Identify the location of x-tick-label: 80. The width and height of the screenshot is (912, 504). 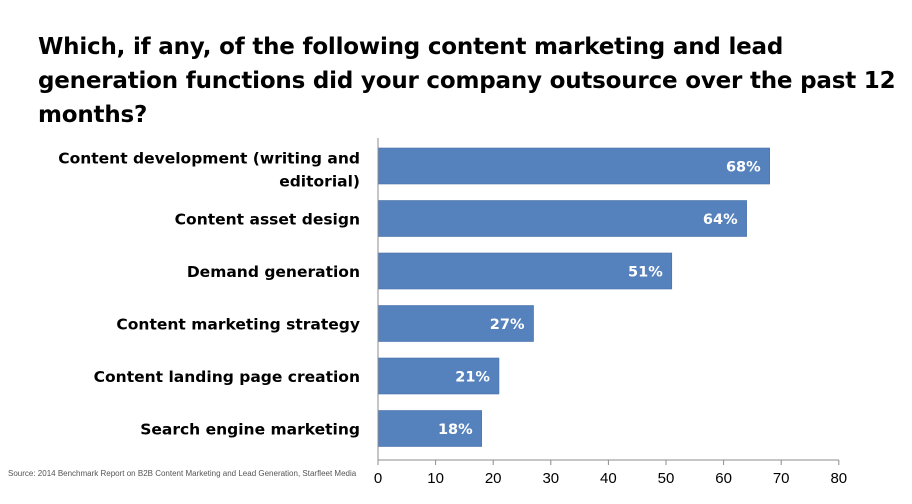
(838, 478).